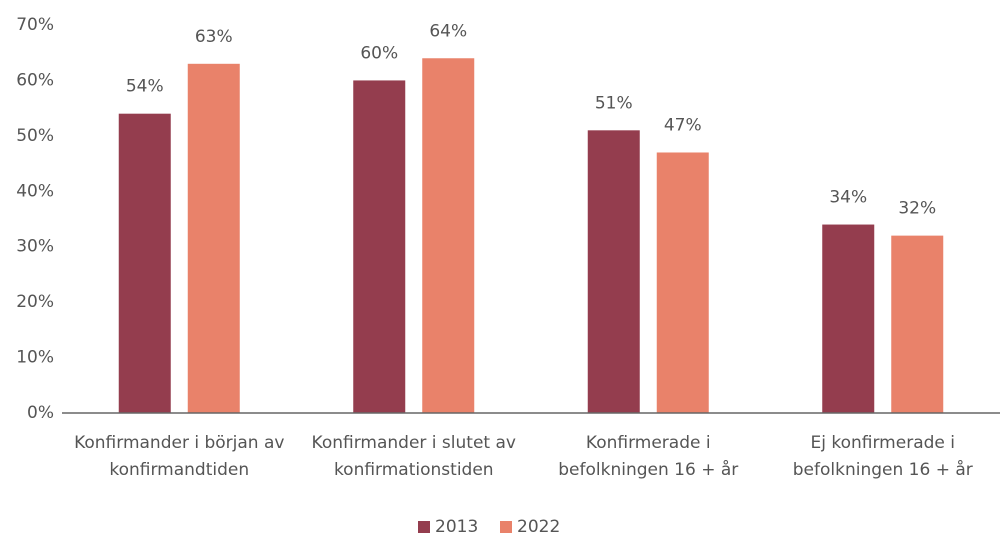  I want to click on y-tick-label: 0%, so click(40, 413).